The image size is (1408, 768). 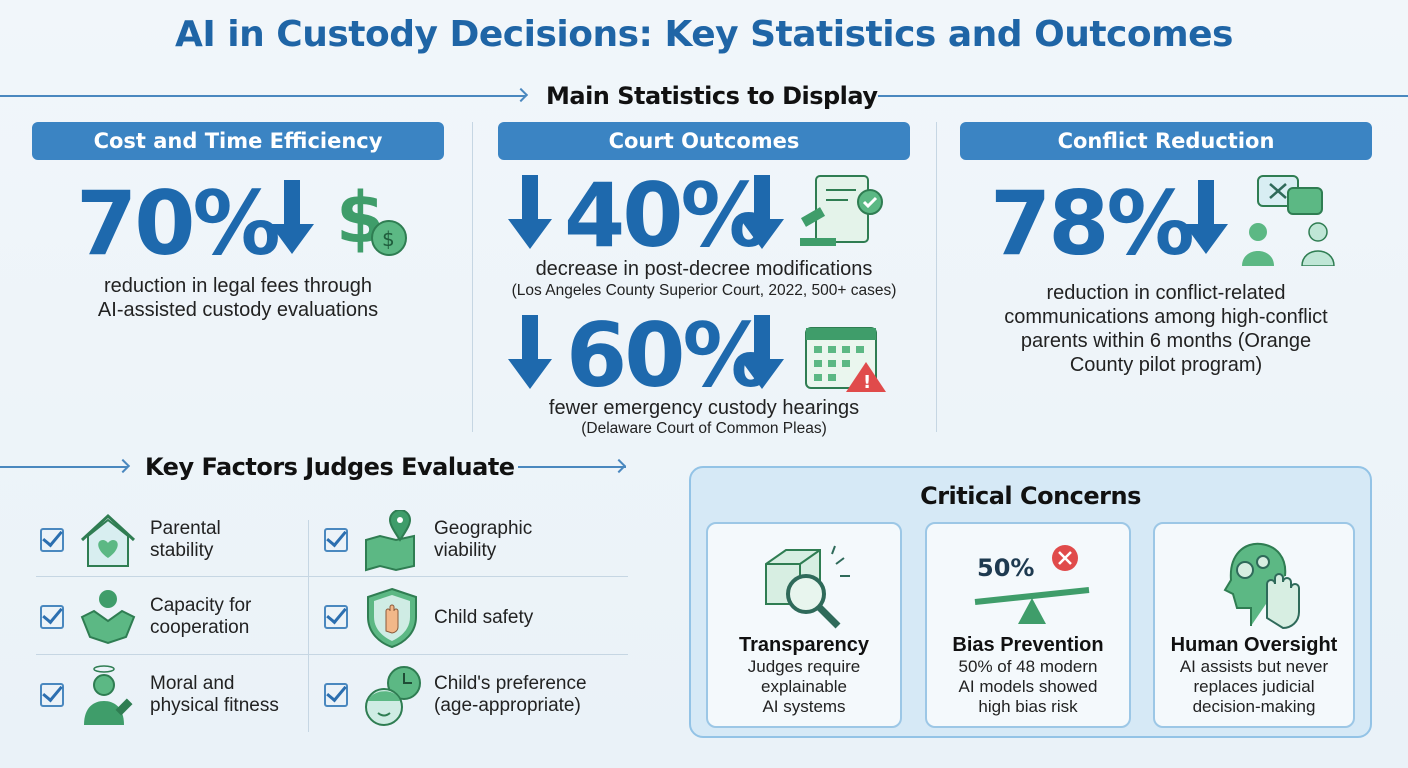 I want to click on card-line: AI models showed, so click(x=1028, y=686).